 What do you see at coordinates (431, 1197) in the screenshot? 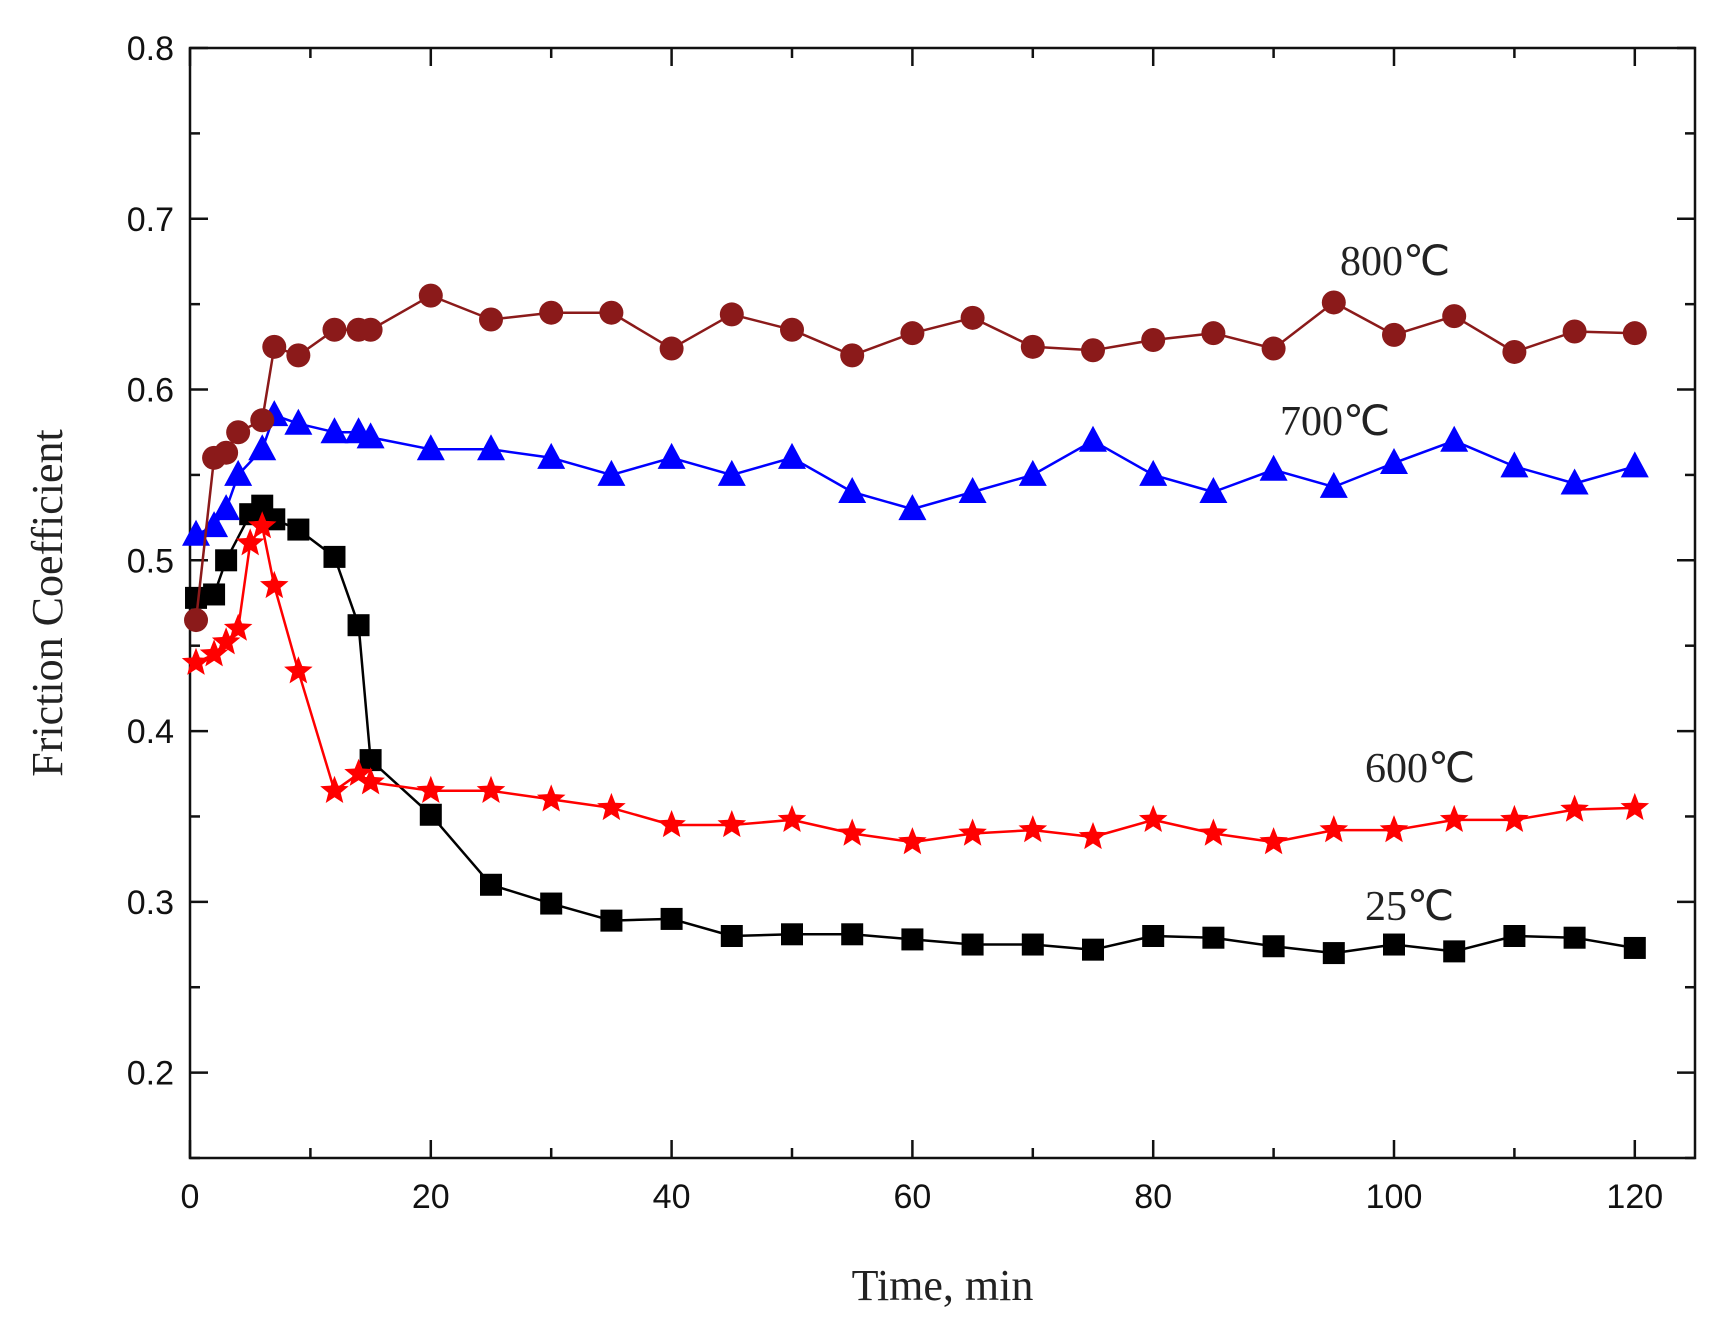
I see `x-tick-label: 20` at bounding box center [431, 1197].